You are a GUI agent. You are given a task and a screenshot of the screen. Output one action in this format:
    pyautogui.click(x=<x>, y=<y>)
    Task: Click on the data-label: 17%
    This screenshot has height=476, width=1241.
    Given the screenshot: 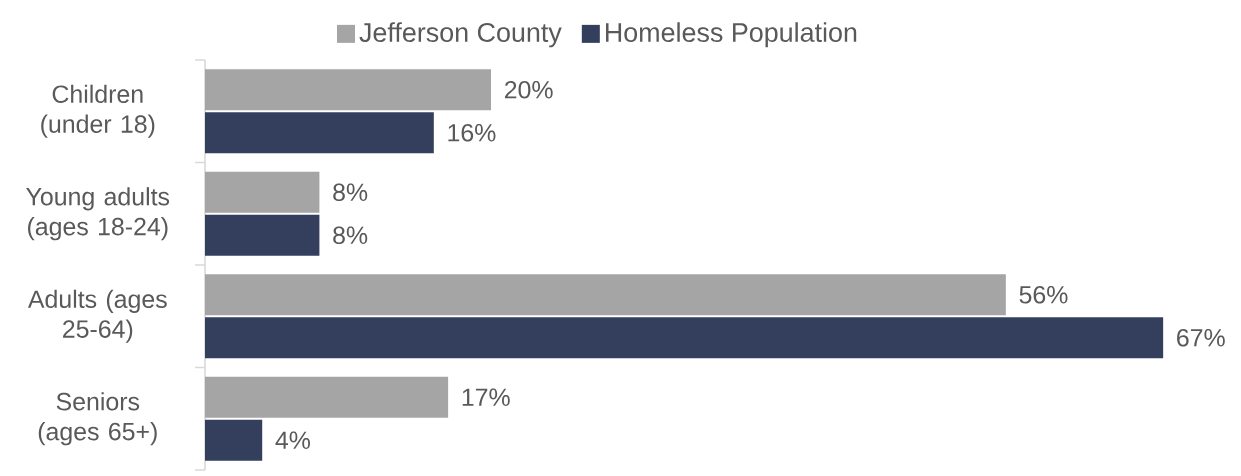 What is the action you would take?
    pyautogui.click(x=486, y=397)
    